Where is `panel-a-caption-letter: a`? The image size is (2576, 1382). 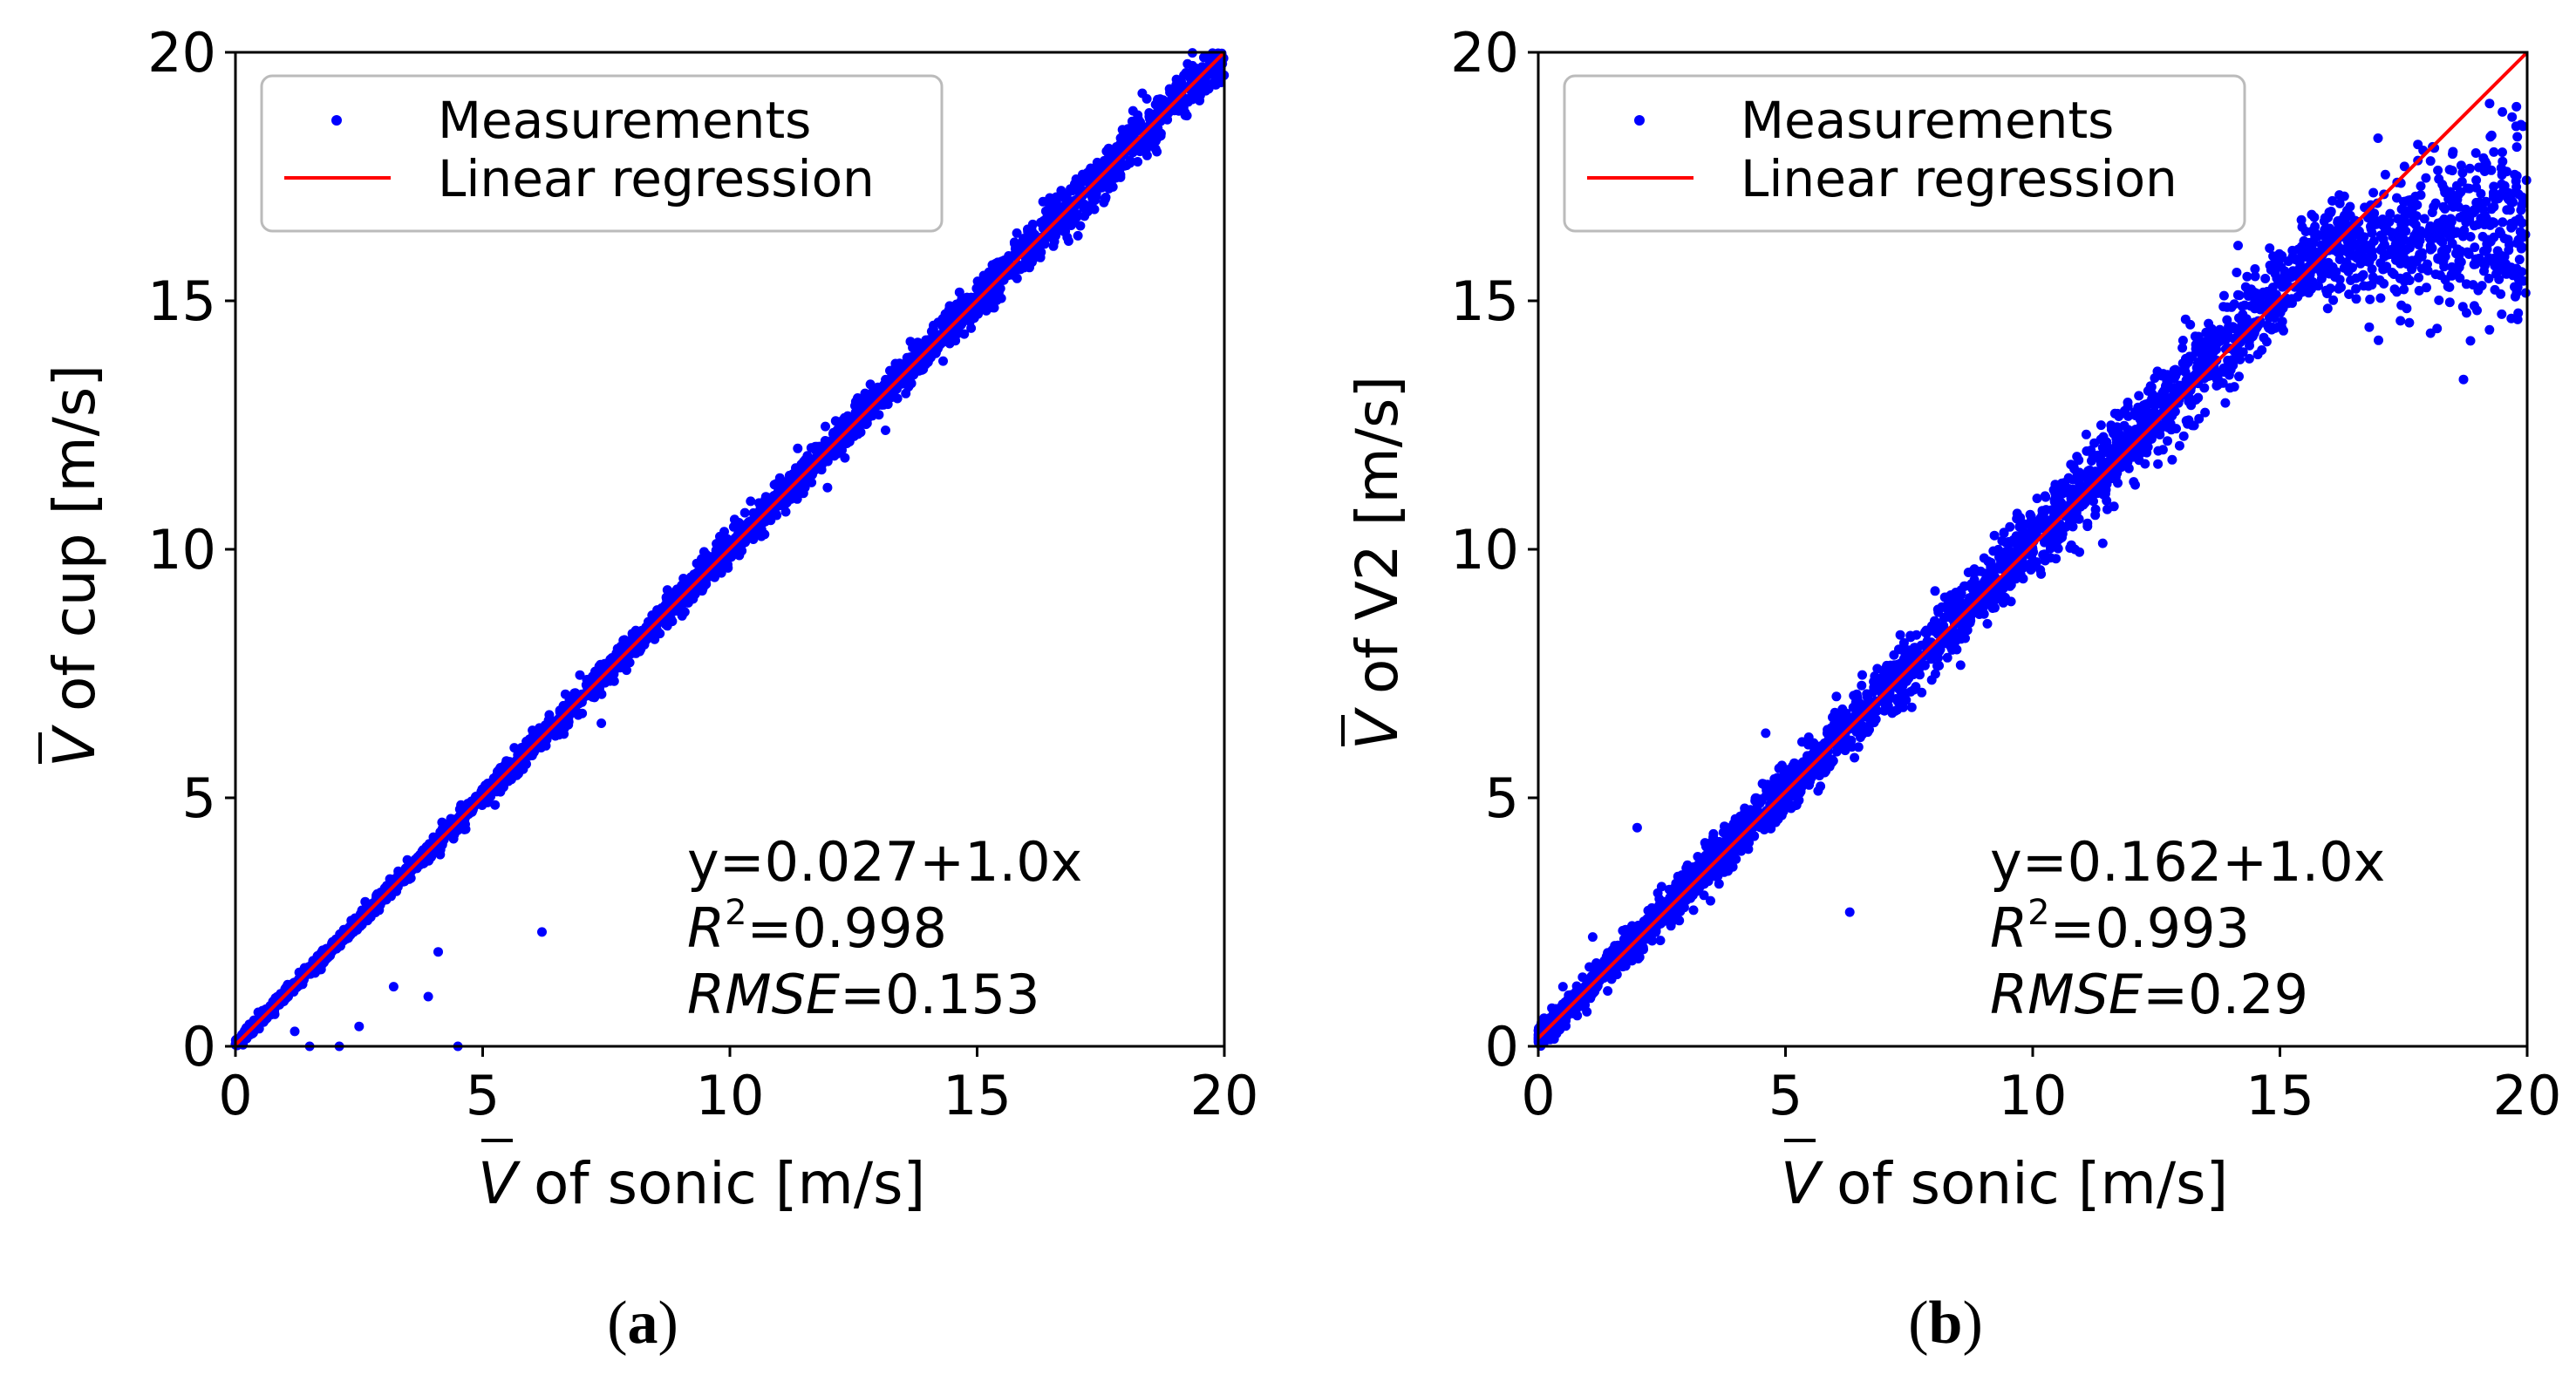 panel-a-caption-letter: a is located at coordinates (643, 1323).